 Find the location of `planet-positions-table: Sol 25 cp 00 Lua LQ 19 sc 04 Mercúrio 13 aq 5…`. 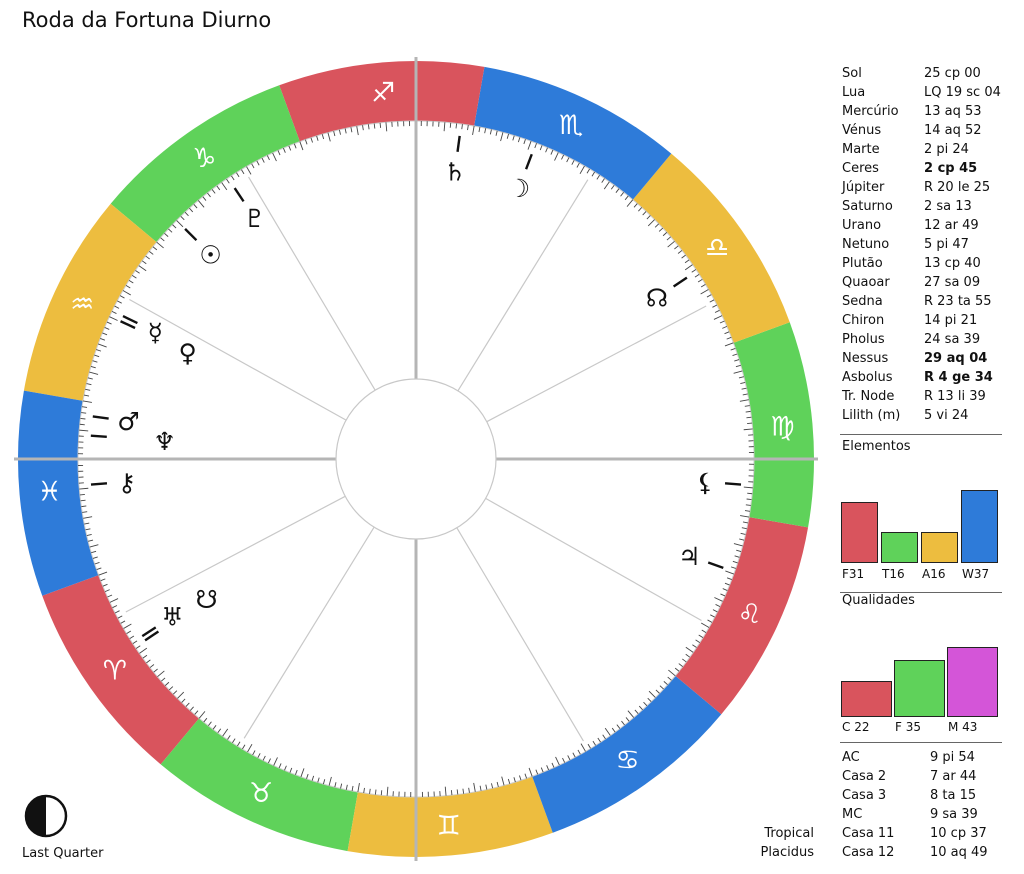

planet-positions-table: Sol 25 cp 00 Lua LQ 19 sc 04 Mercúrio 13 aq 5… is located at coordinates (922, 244).